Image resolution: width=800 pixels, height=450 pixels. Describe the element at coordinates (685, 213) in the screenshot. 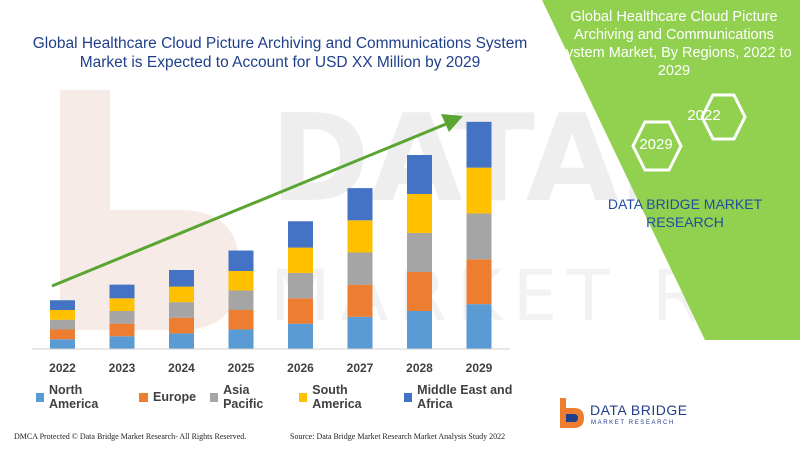

I see `side-panel-brand: DATA BRIDGE MARKET RESEARCH` at that location.